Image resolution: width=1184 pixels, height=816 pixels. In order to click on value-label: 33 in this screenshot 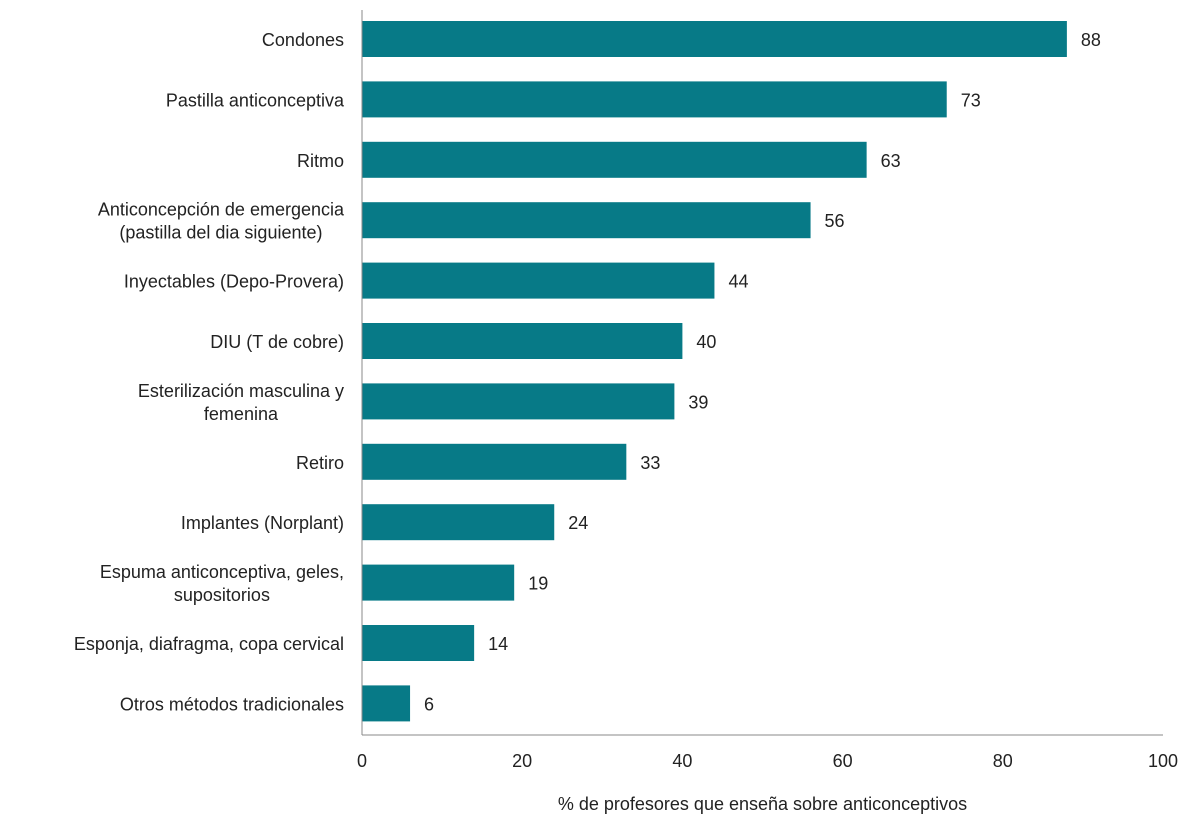, I will do `click(650, 463)`.